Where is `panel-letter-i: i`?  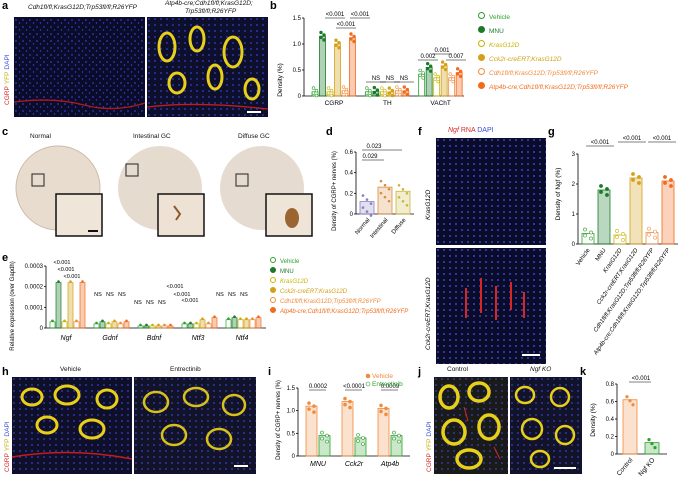 panel-letter-i: i is located at coordinates (270, 372).